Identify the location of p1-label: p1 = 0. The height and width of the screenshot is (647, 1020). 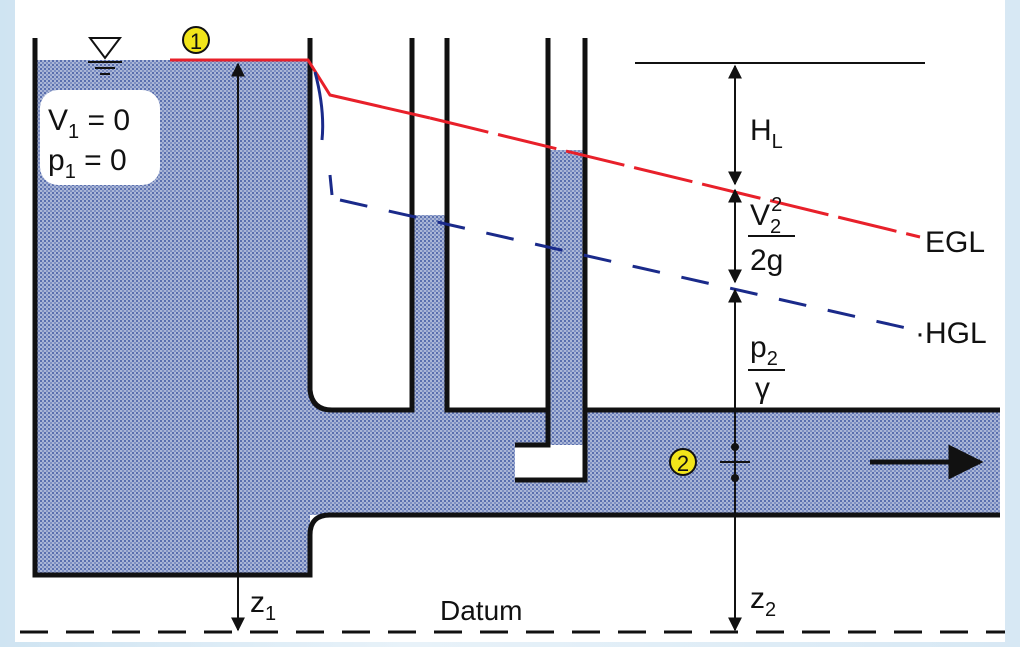
(87, 163).